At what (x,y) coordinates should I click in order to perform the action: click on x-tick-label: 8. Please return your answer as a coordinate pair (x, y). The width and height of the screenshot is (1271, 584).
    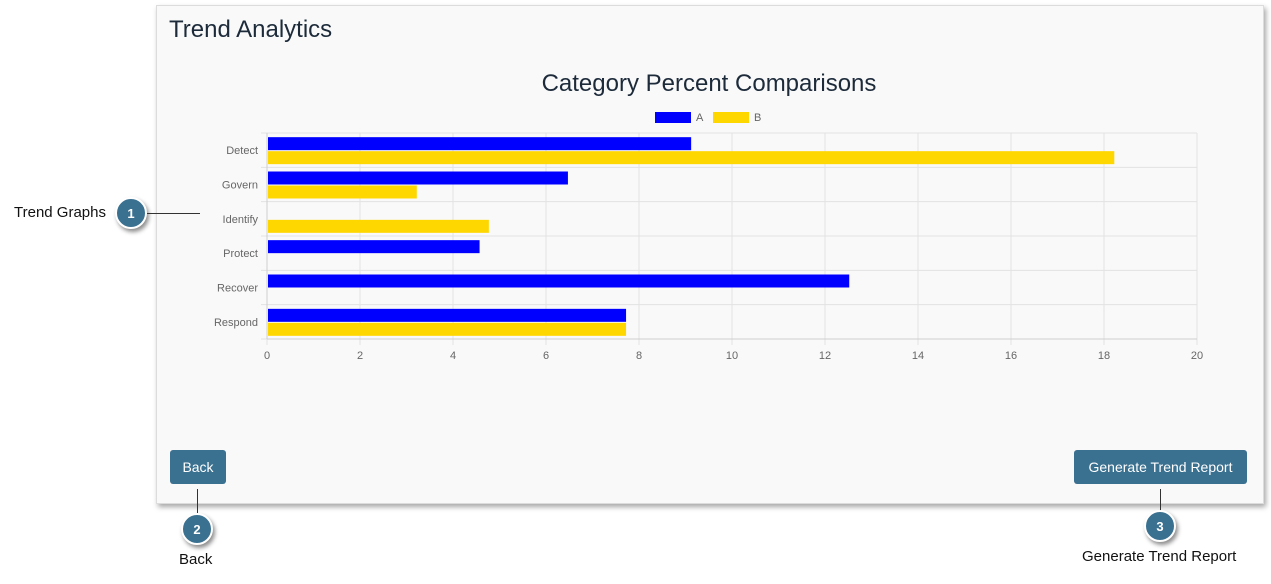
    Looking at the image, I should click on (639, 356).